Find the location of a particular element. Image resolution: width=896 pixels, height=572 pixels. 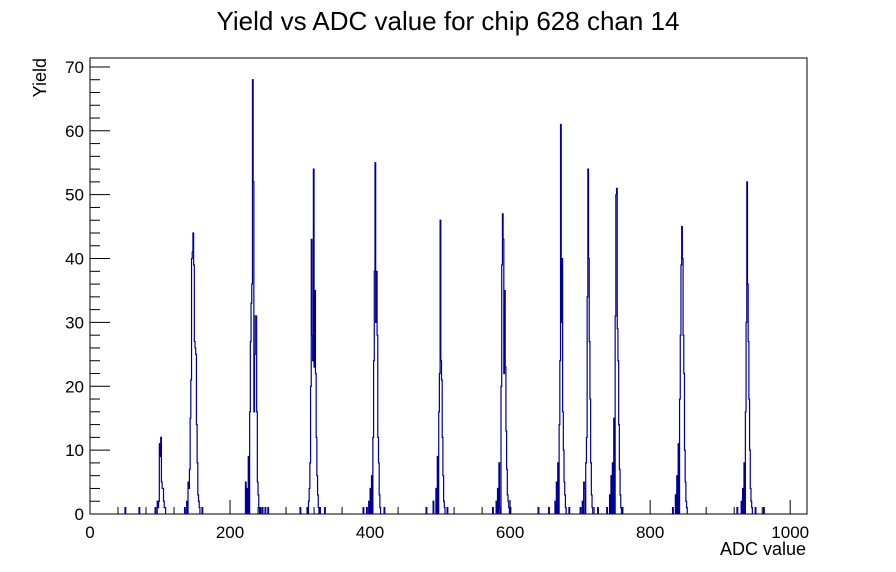

y-tick-label: 10 is located at coordinates (74, 450).